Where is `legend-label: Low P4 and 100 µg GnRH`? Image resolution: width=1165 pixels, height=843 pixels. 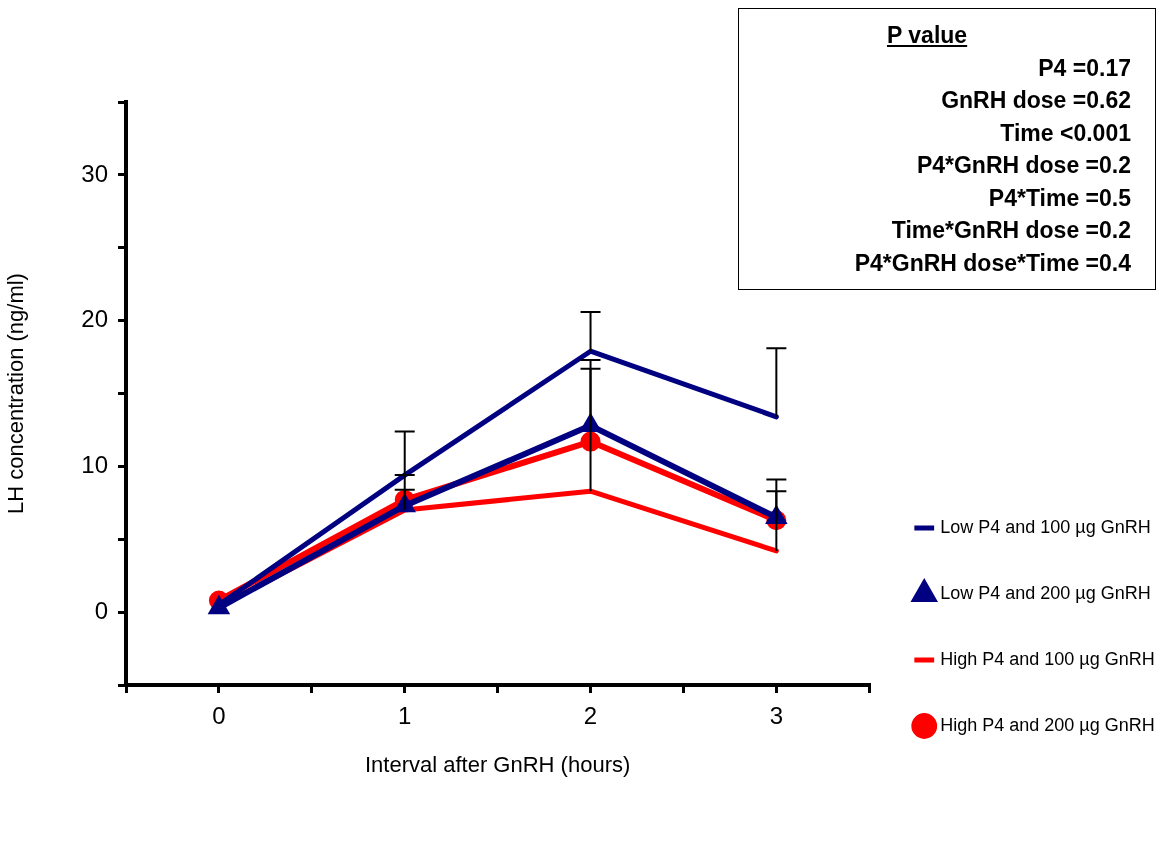 legend-label: Low P4 and 100 µg GnRH is located at coordinates (1045, 526).